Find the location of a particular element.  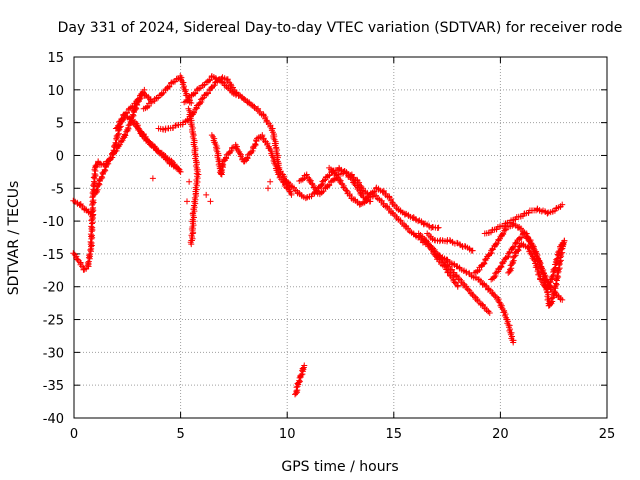

y-tick-label: -25 is located at coordinates (53, 321).